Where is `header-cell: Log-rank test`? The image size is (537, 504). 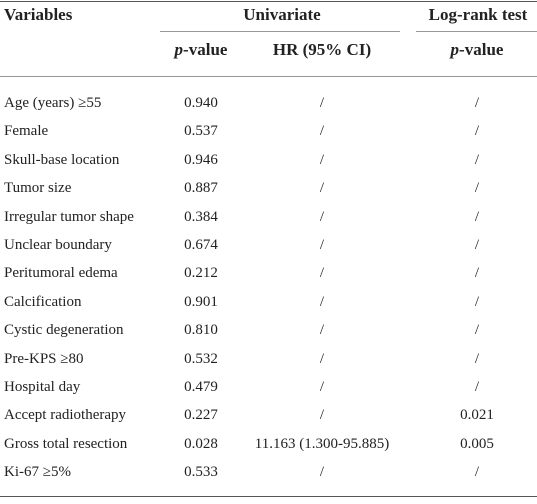
header-cell: Log-rank test is located at coordinates (478, 14).